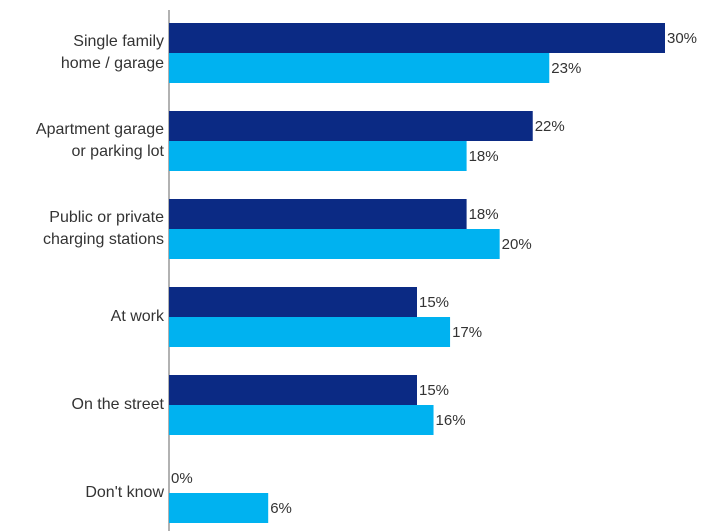 The height and width of the screenshot is (531, 707). What do you see at coordinates (550, 126) in the screenshot?
I see `value-label: 22%` at bounding box center [550, 126].